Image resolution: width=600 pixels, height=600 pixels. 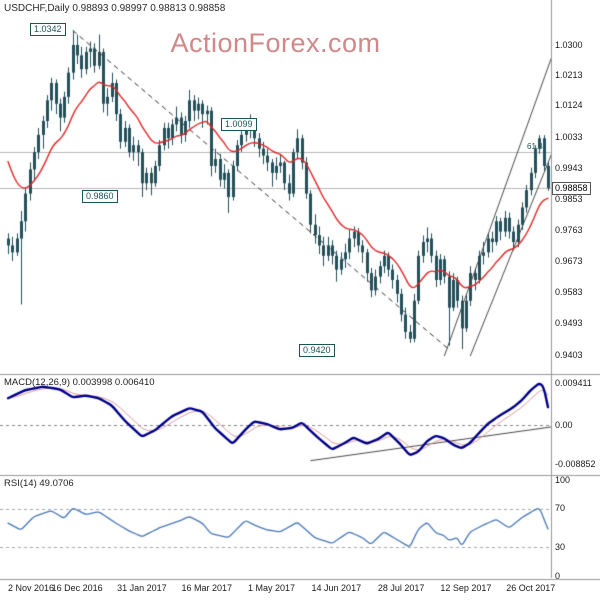 What do you see at coordinates (79, 382) in the screenshot?
I see `macd-indicator-label: MACD(12,26,9) 0.003998 0.006410` at bounding box center [79, 382].